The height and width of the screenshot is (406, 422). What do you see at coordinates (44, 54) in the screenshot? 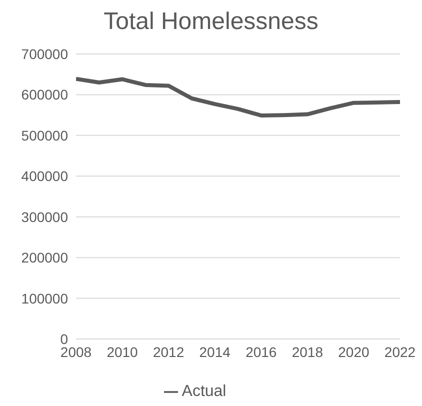
I see `y-tick-label: 700000` at bounding box center [44, 54].